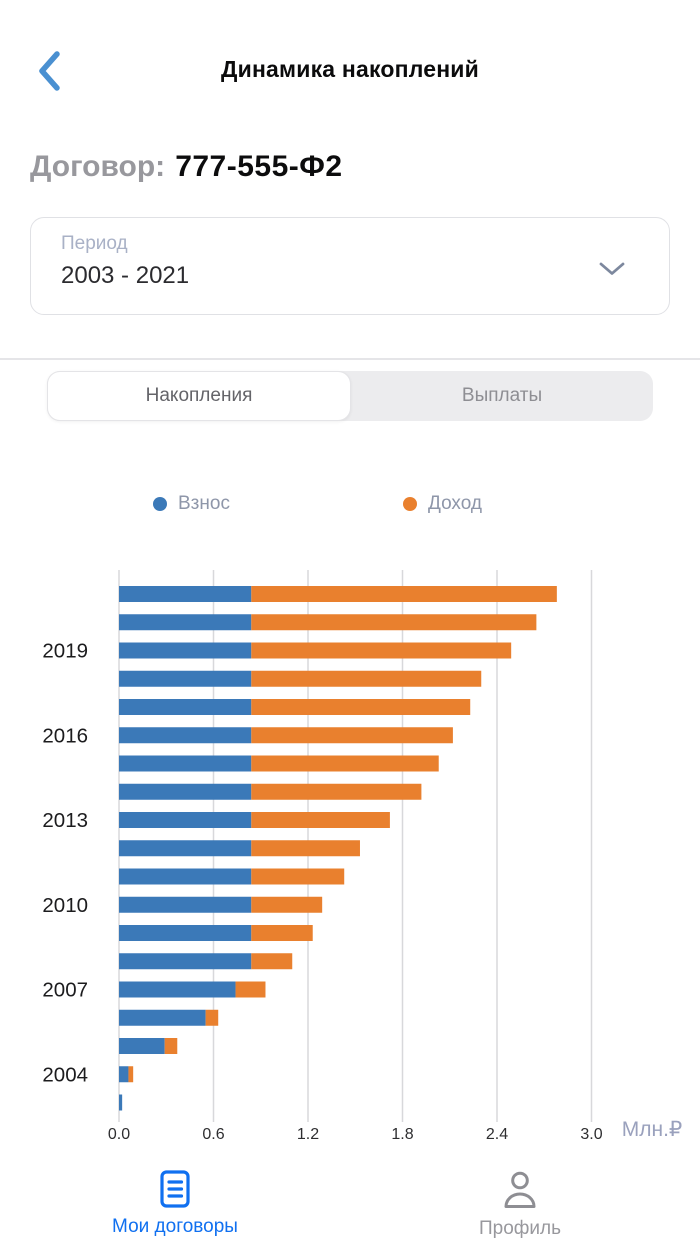  What do you see at coordinates (121, 1102) in the screenshot?
I see `bar-segment-2003` at bounding box center [121, 1102].